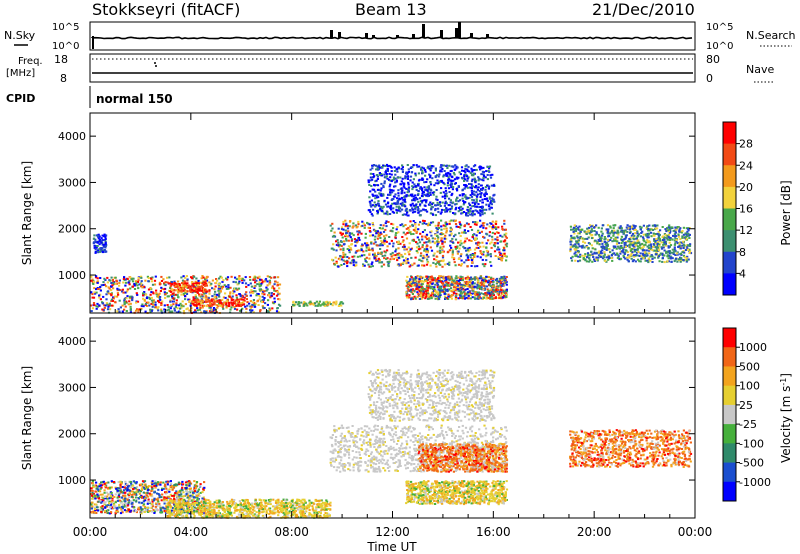 This screenshot has width=800, height=554. I want to click on noise-spike, so click(423, 31).